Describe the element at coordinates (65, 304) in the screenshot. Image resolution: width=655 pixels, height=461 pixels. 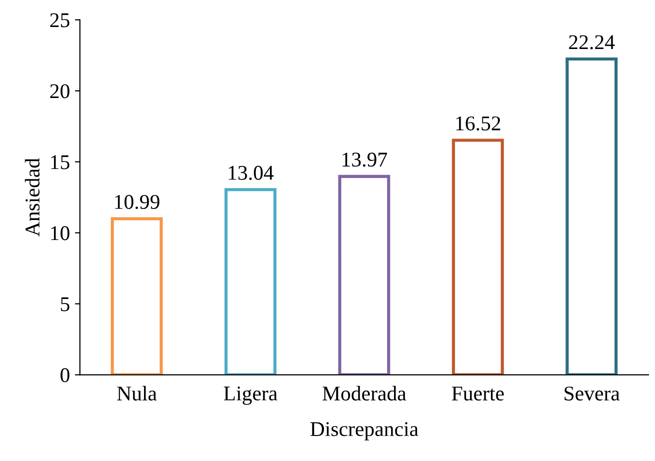
I see `y-tick-label: 5` at that location.